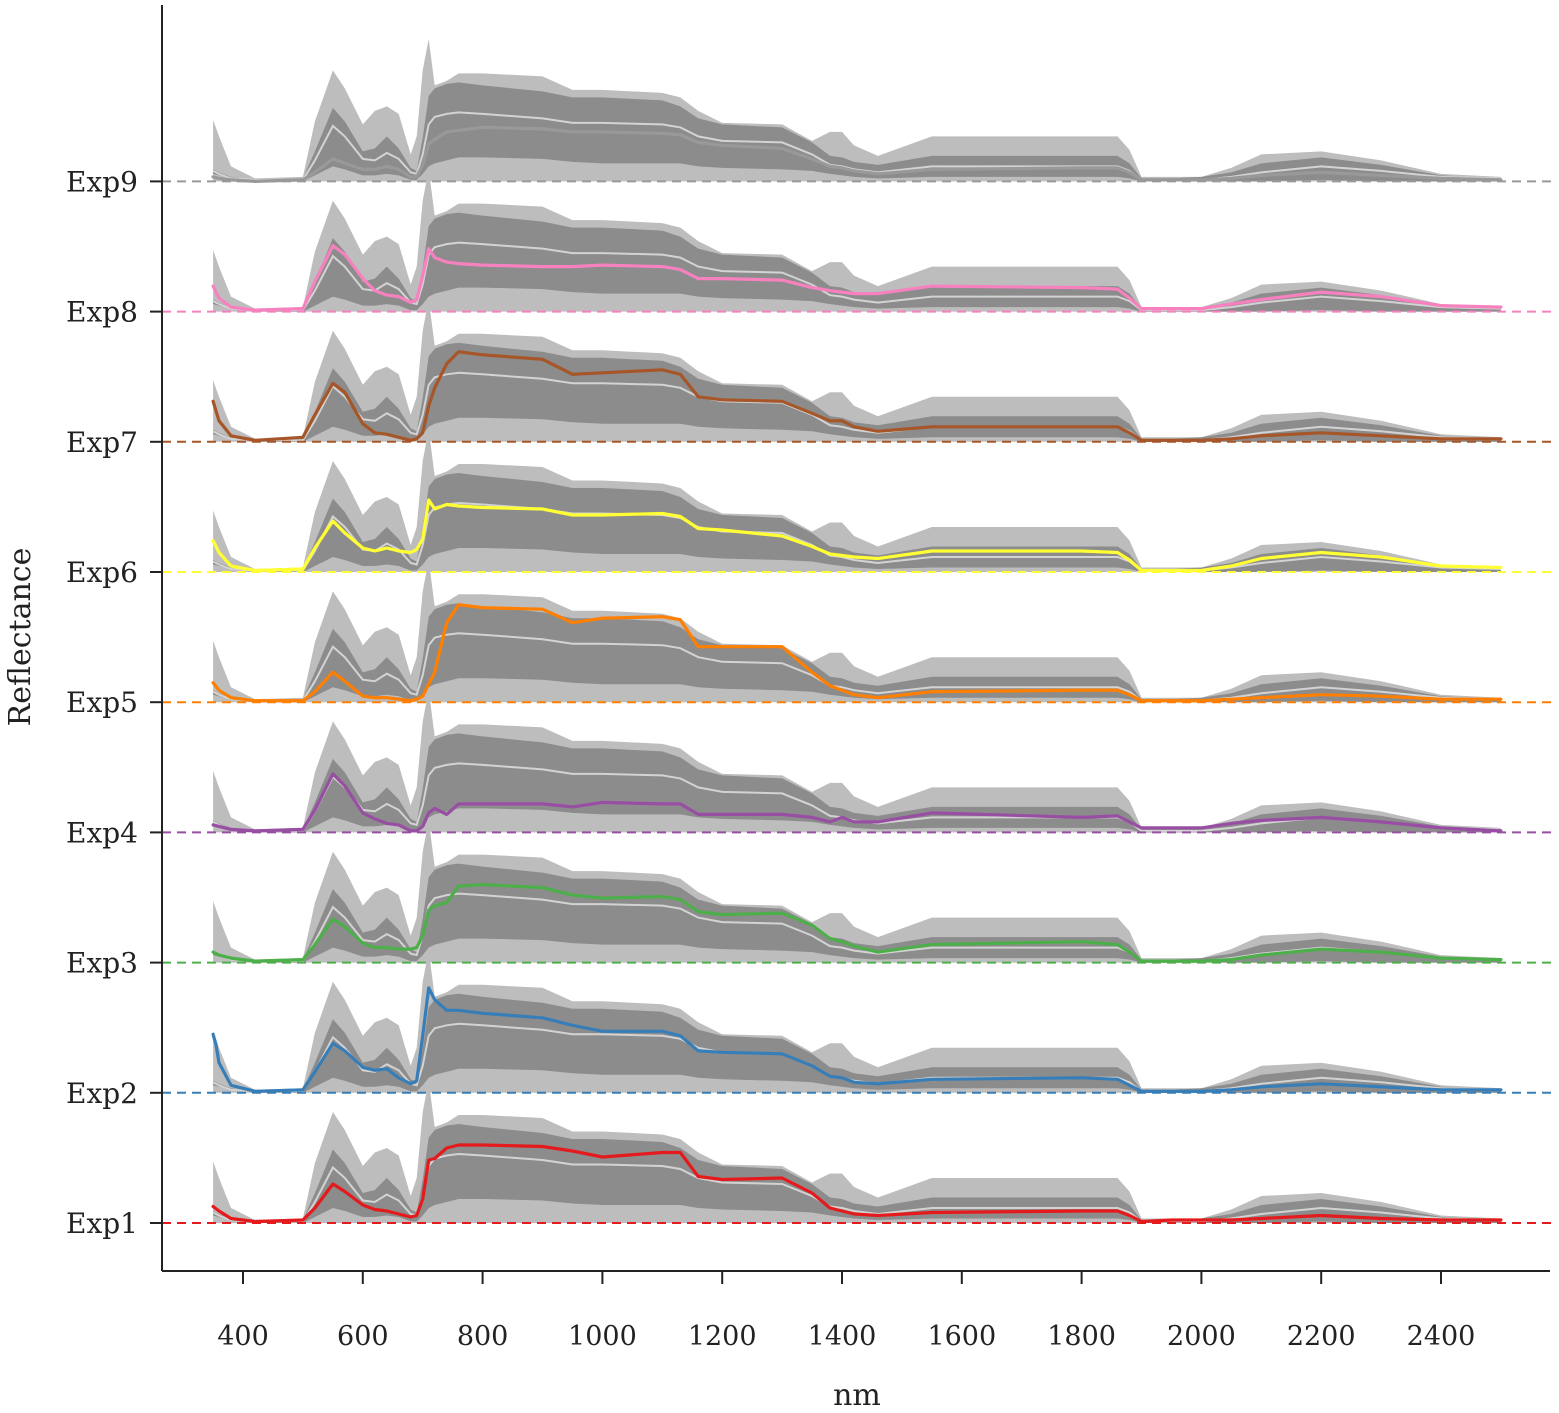  What do you see at coordinates (102, 963) in the screenshot?
I see `category-label: Exp3` at bounding box center [102, 963].